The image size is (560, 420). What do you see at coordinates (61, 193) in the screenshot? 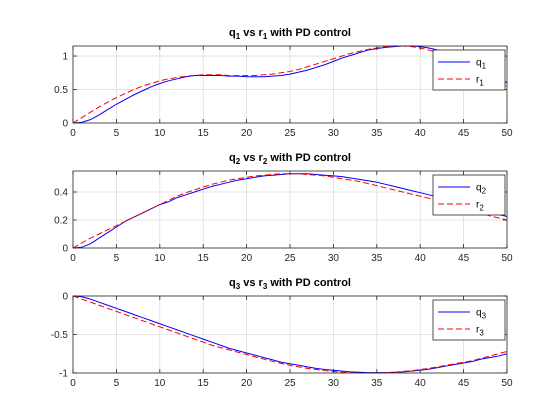
I see `y-tick-label: 0.4` at bounding box center [61, 193].